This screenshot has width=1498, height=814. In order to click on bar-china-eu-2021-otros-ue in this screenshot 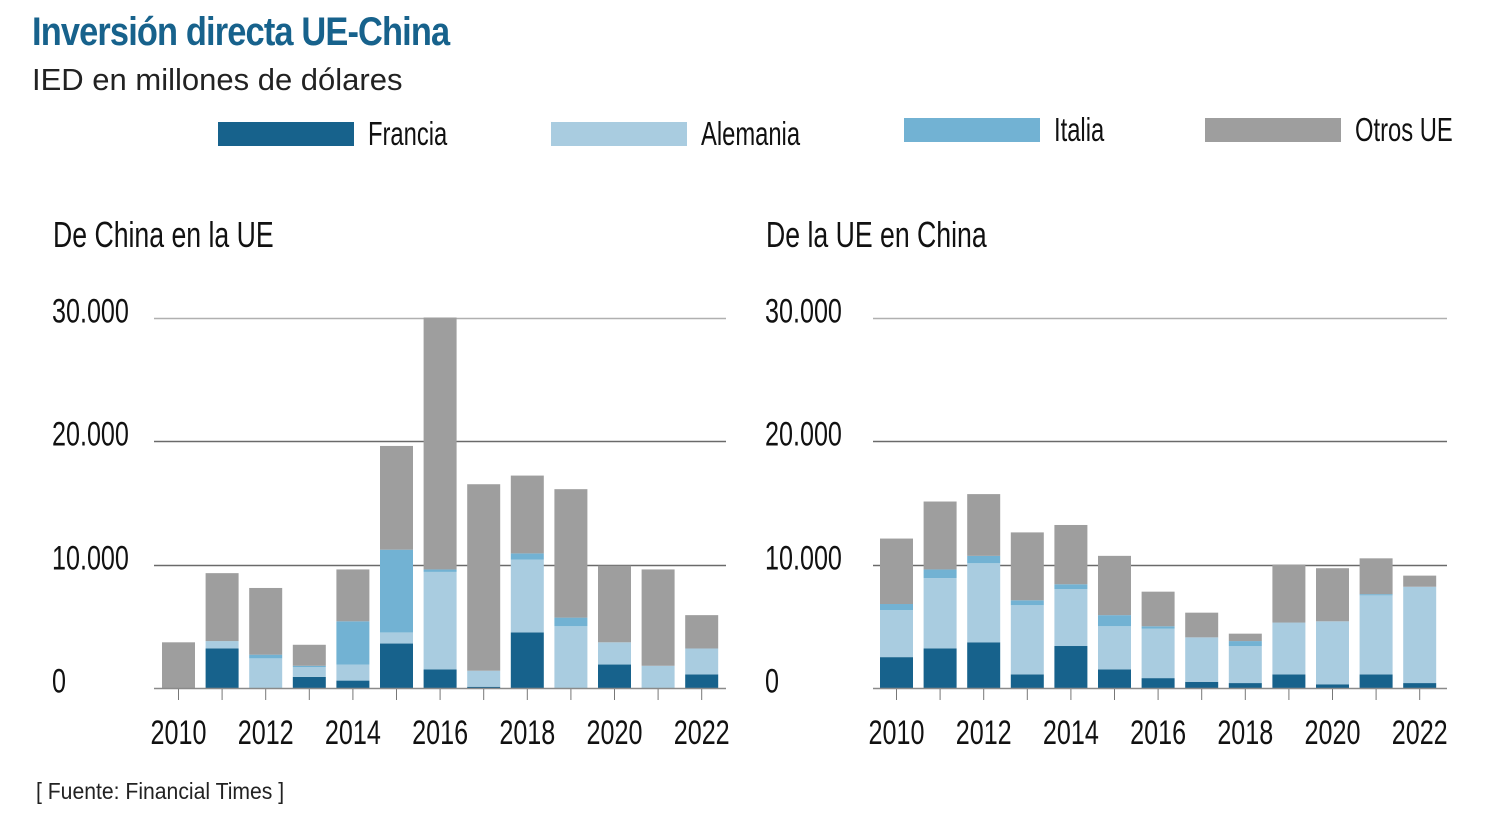, I will do `click(658, 617)`.